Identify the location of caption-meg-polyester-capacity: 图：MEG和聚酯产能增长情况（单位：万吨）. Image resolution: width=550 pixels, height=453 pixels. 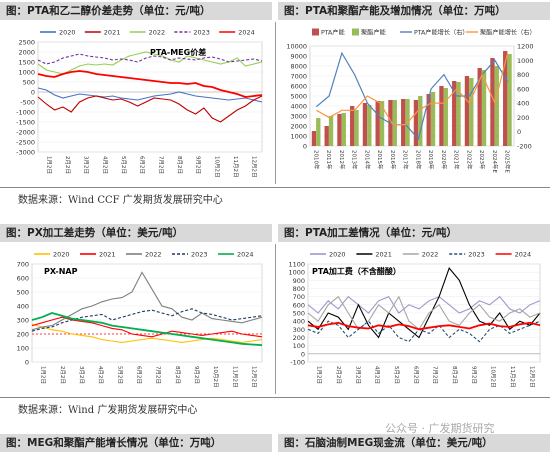
(136, 443).